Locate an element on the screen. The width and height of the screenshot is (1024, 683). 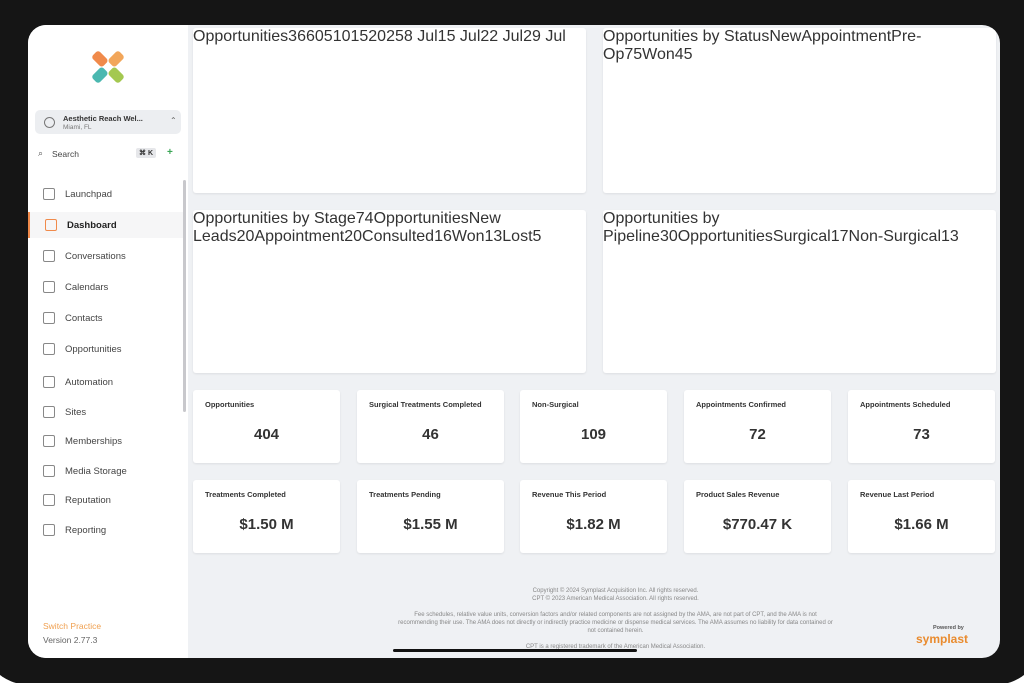
logo is located at coordinates (108, 67).